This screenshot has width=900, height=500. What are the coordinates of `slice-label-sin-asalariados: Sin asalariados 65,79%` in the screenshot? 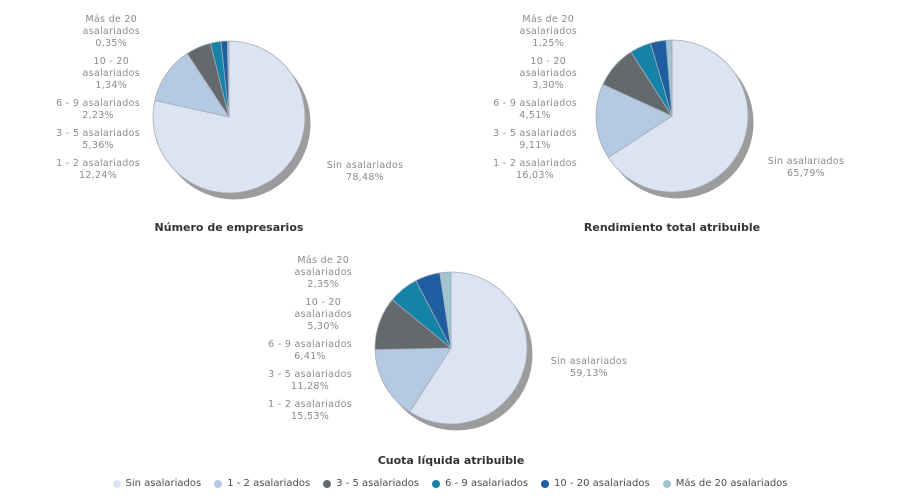 It's located at (806, 168).